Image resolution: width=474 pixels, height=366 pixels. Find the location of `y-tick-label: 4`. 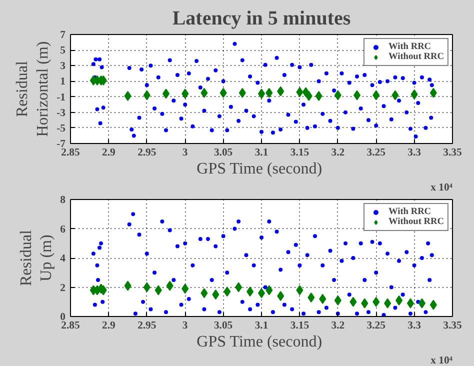

y-tick-label: 4 is located at coordinates (63, 259).